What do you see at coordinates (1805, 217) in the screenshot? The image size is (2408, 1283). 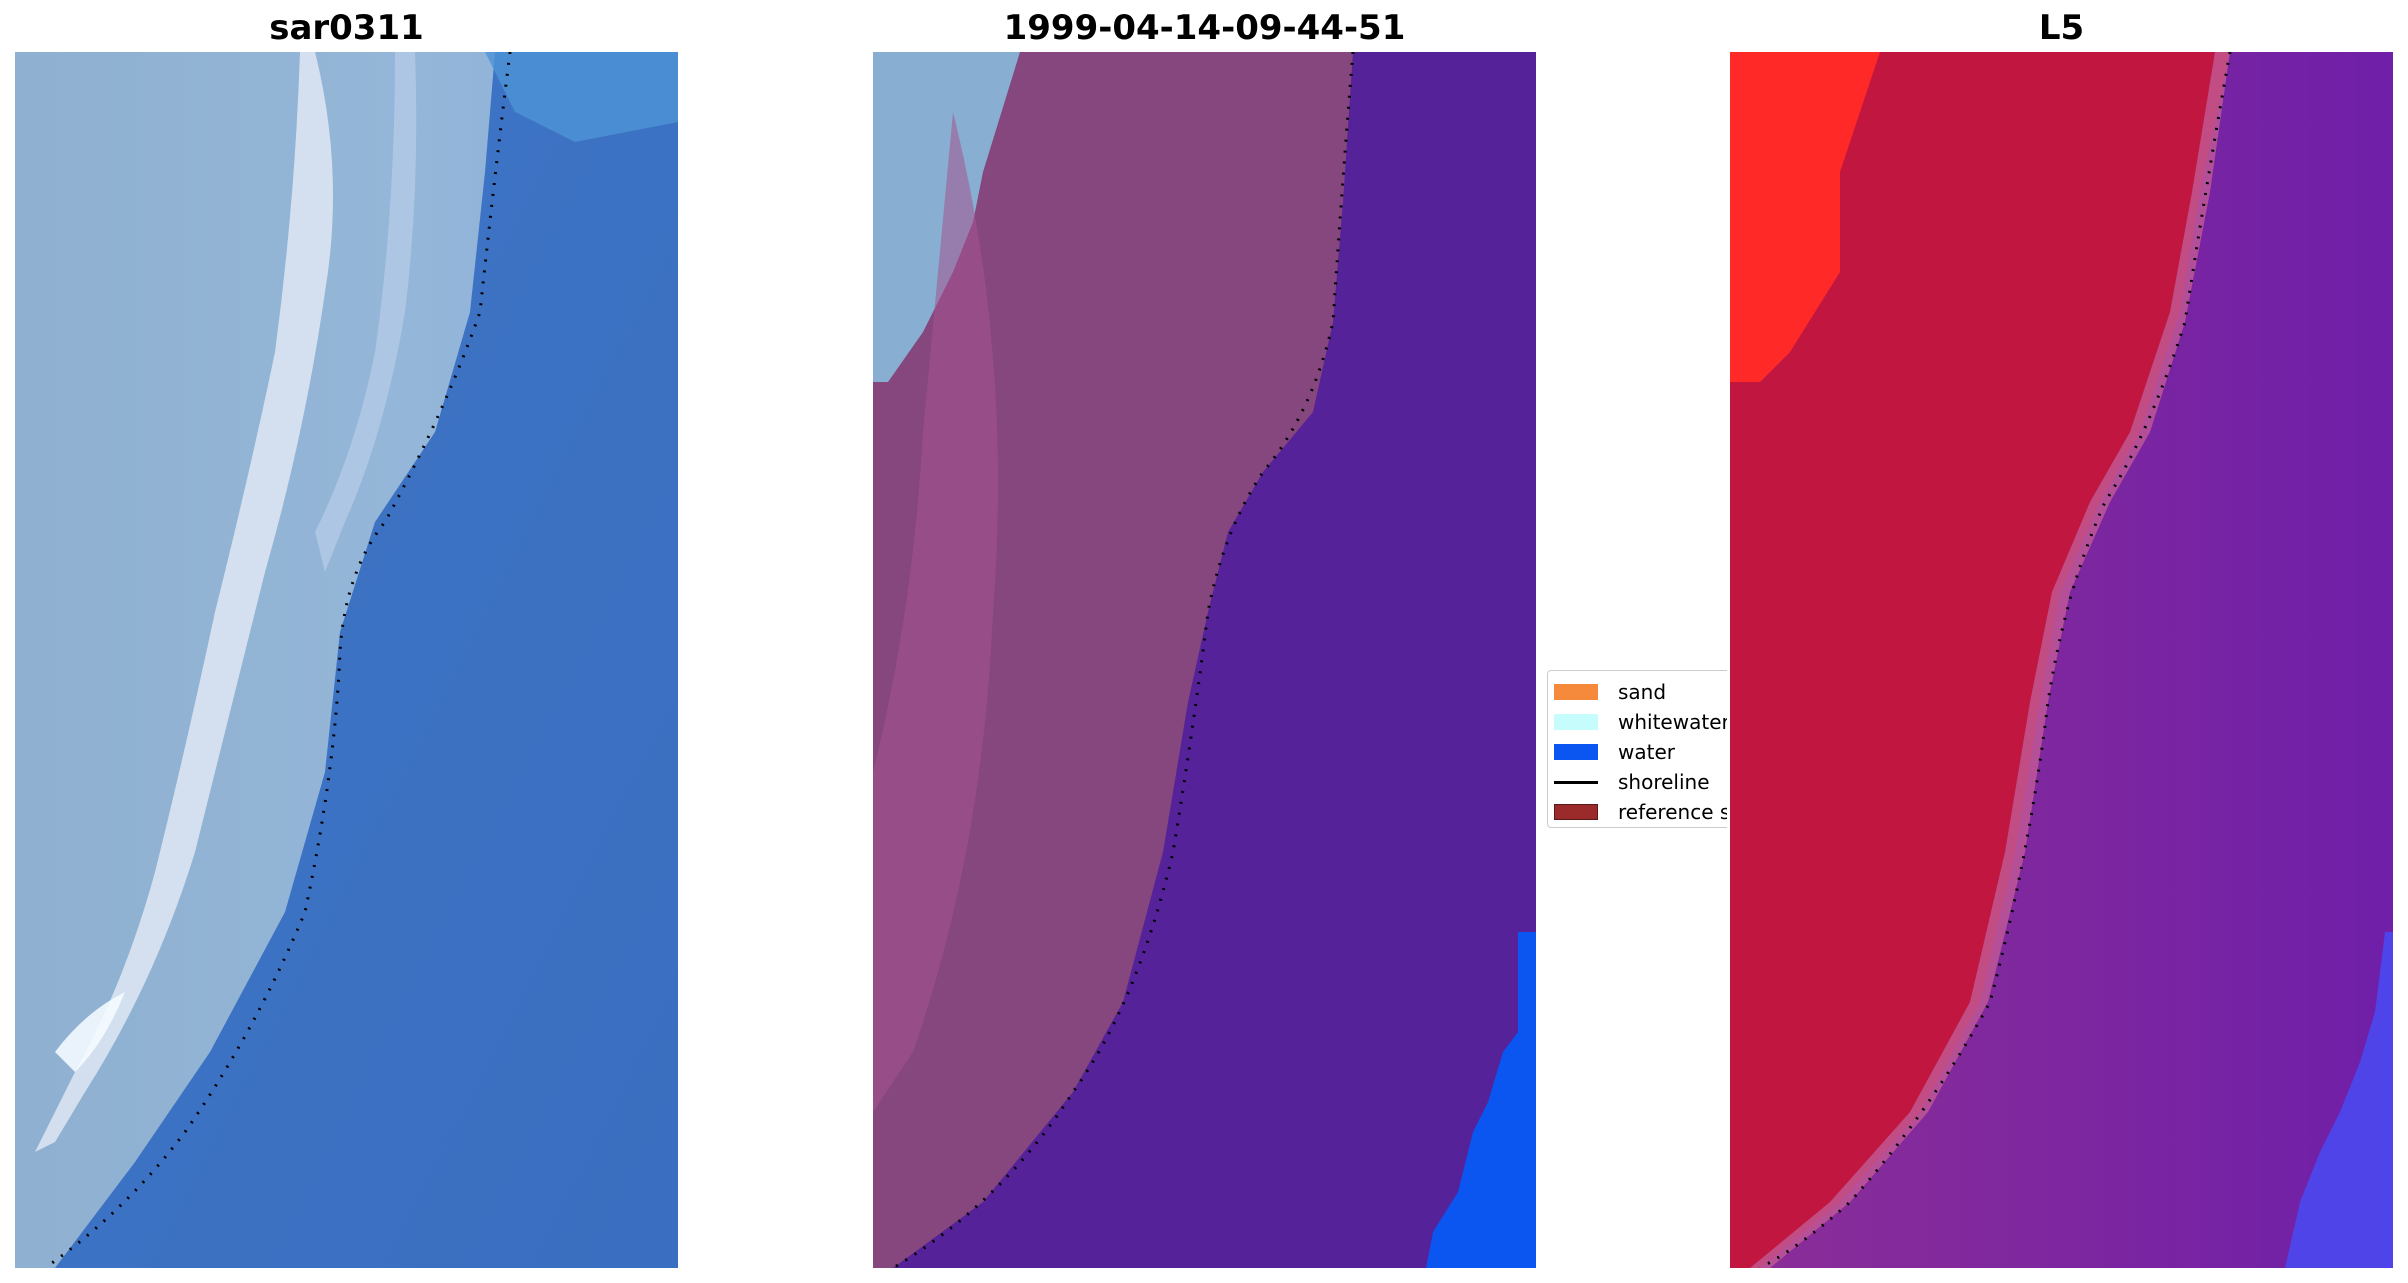 I see `bright-land-index` at bounding box center [1805, 217].